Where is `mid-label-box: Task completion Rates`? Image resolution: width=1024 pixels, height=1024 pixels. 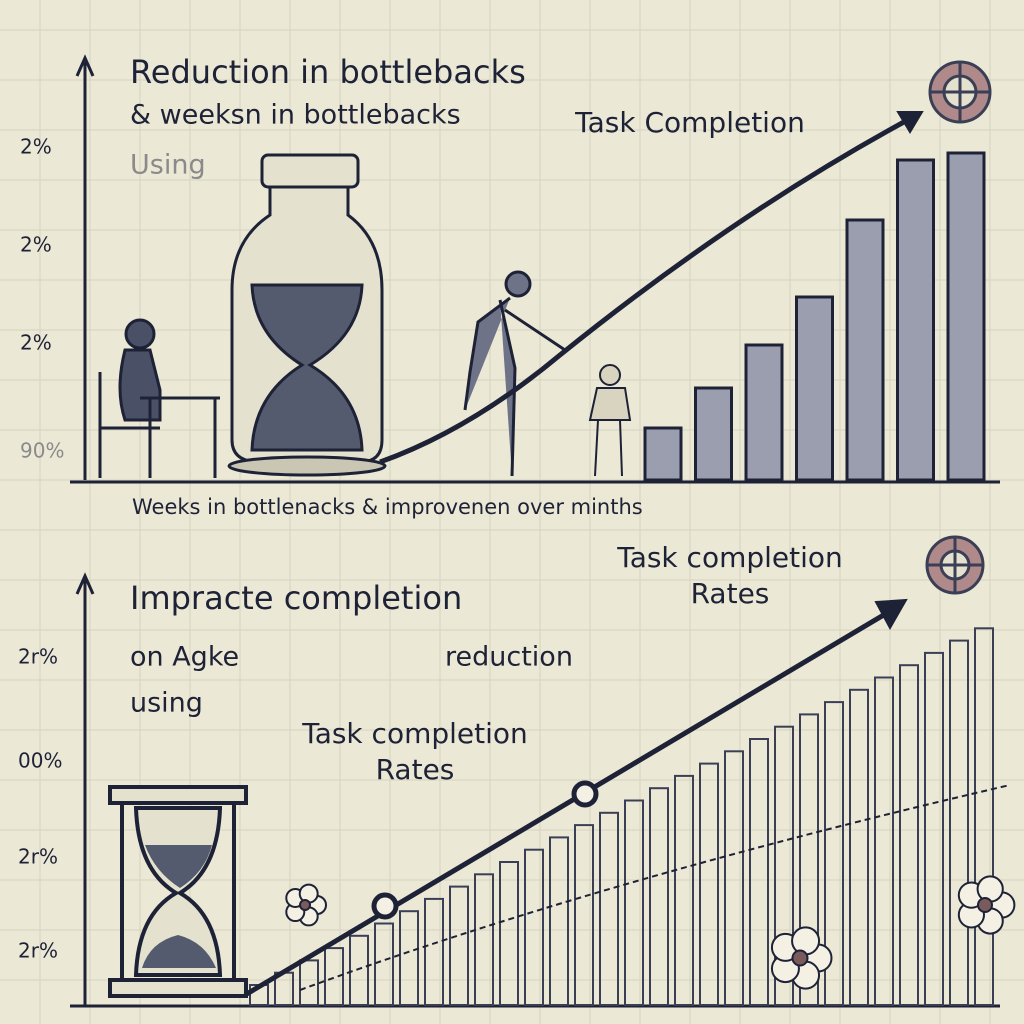
mid-label-box: Task completion Rates is located at coordinates (415, 751).